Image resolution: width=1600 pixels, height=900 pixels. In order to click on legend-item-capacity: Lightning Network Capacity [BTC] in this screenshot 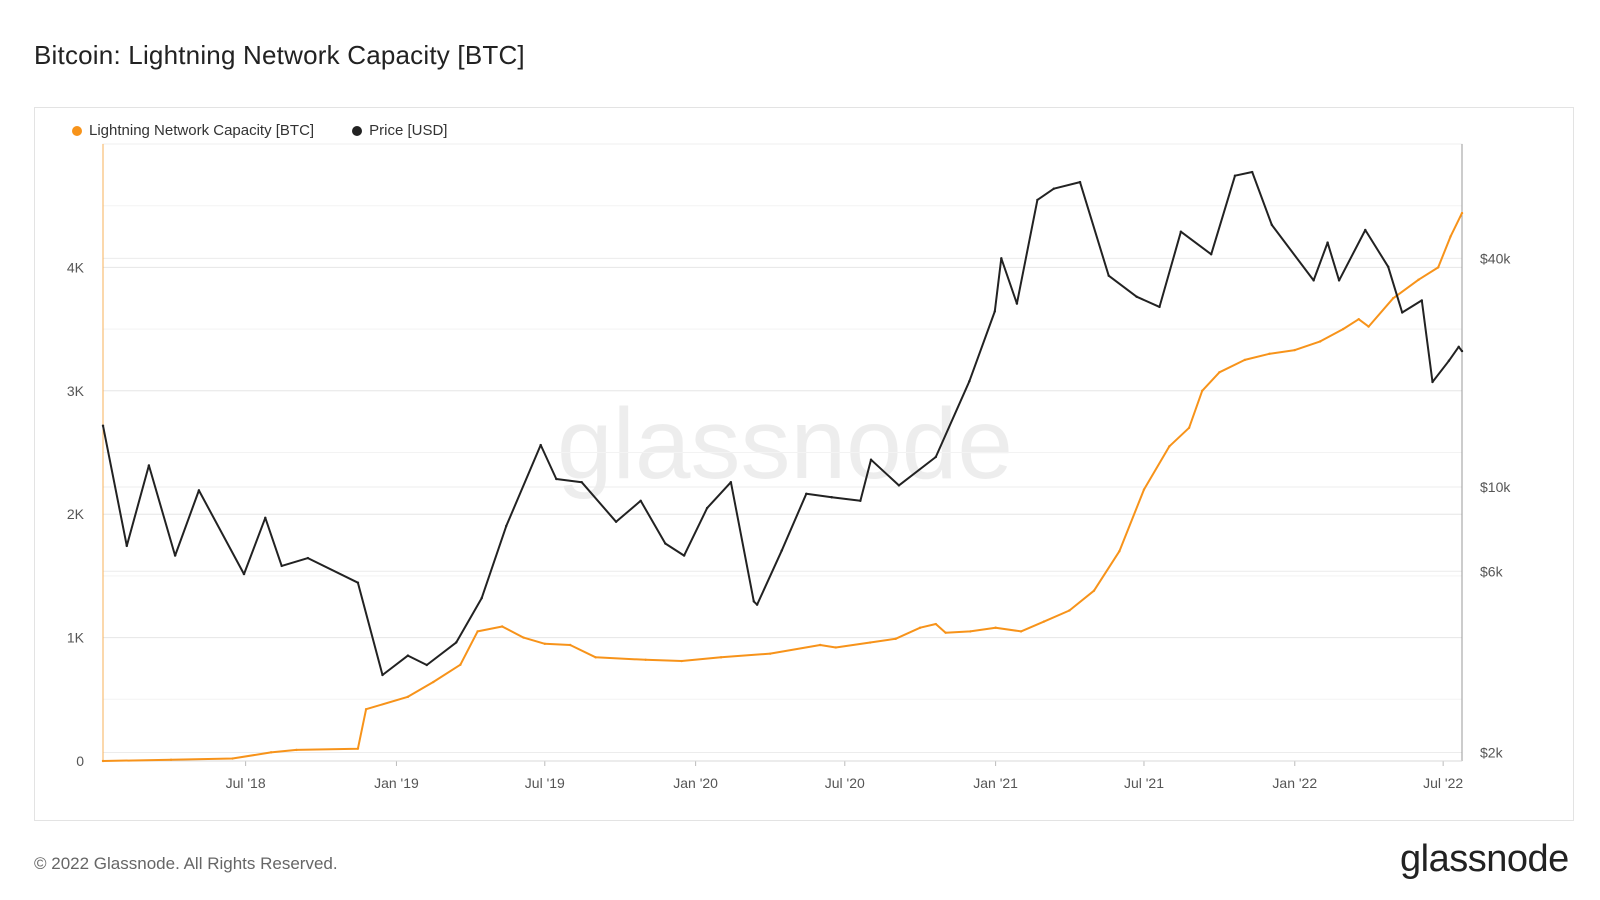, I will do `click(193, 130)`.